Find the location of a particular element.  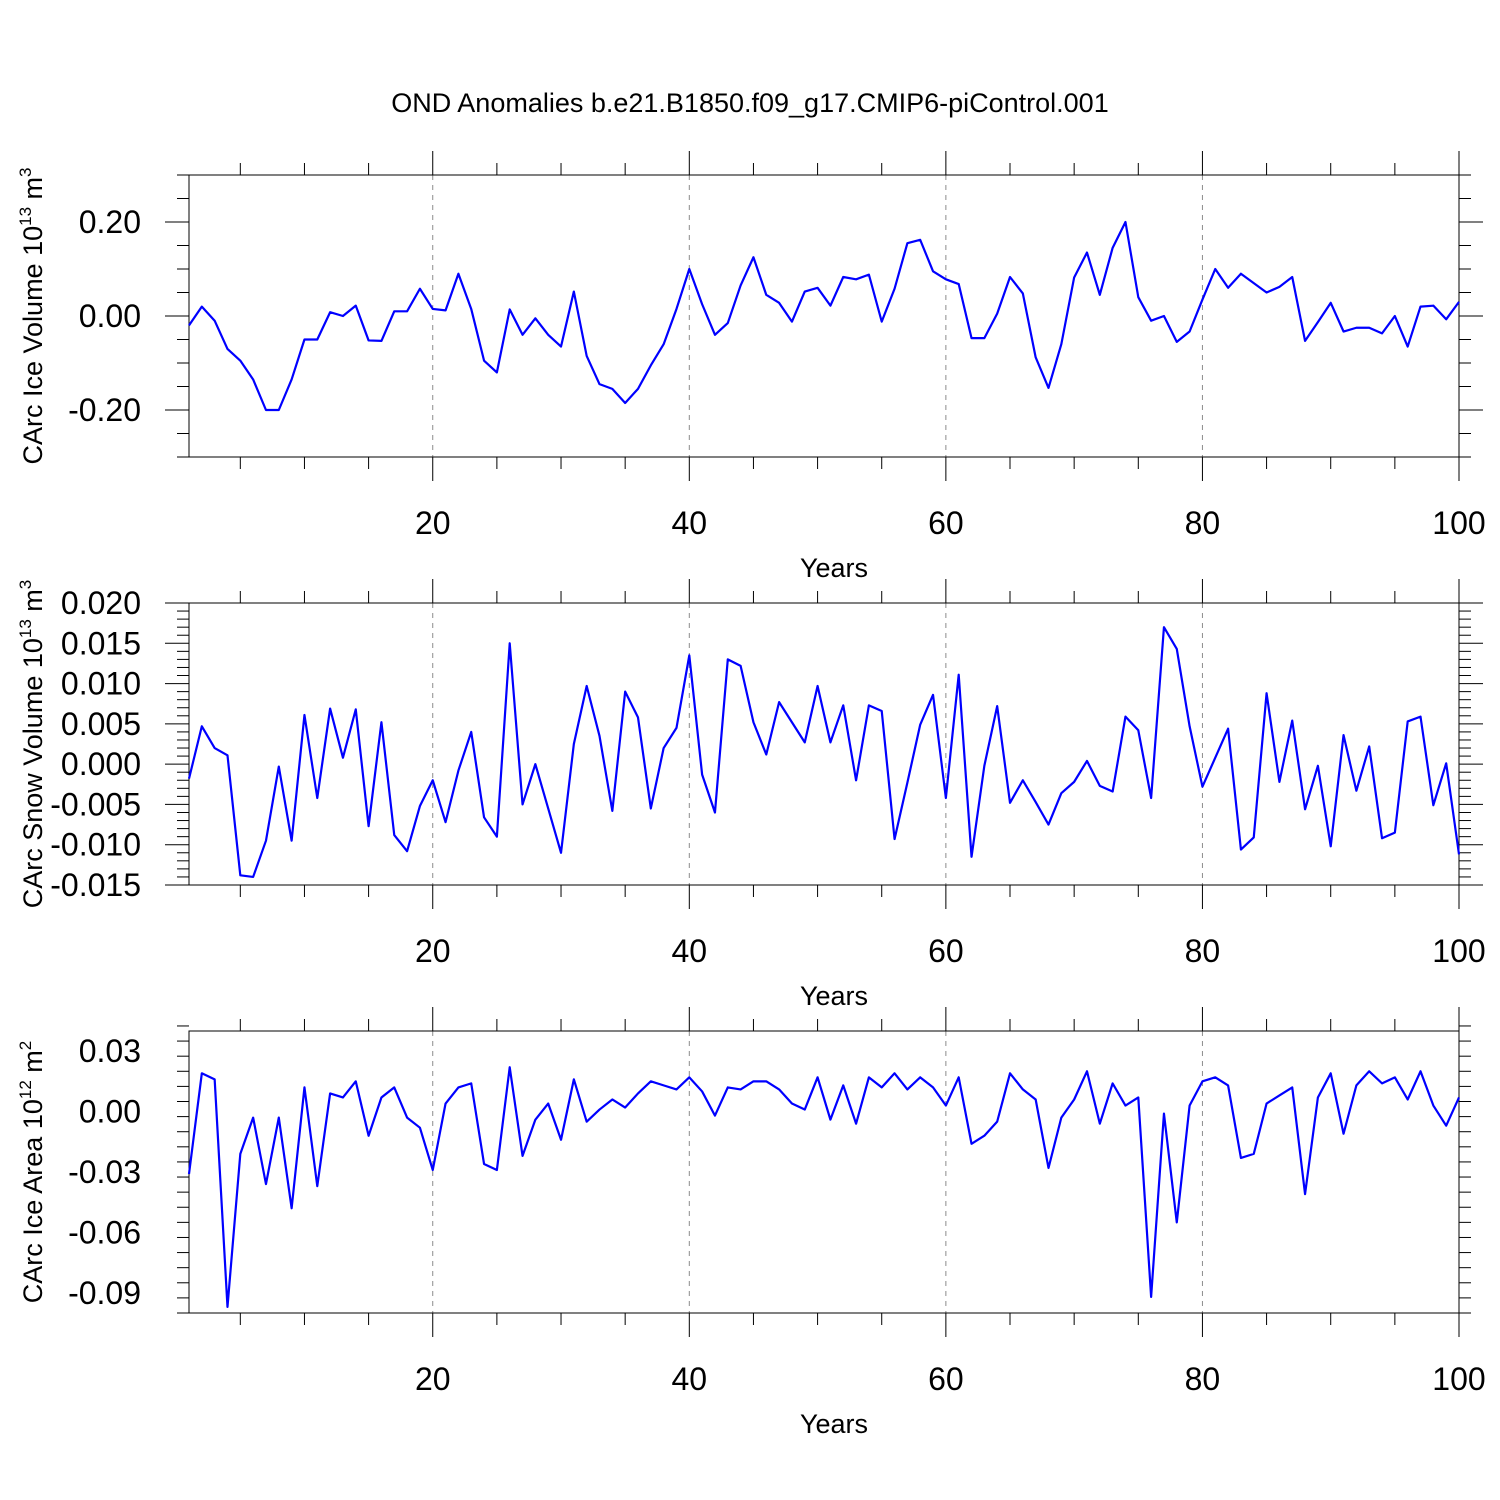

y-axis-label: CArc Ice Area 1012 m2 is located at coordinates (32, 1172).